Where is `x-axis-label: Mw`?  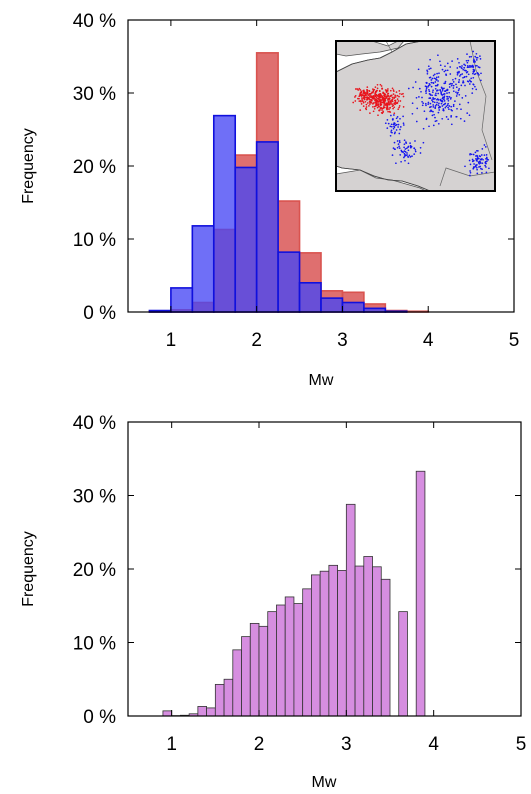 x-axis-label: Mw is located at coordinates (324, 782).